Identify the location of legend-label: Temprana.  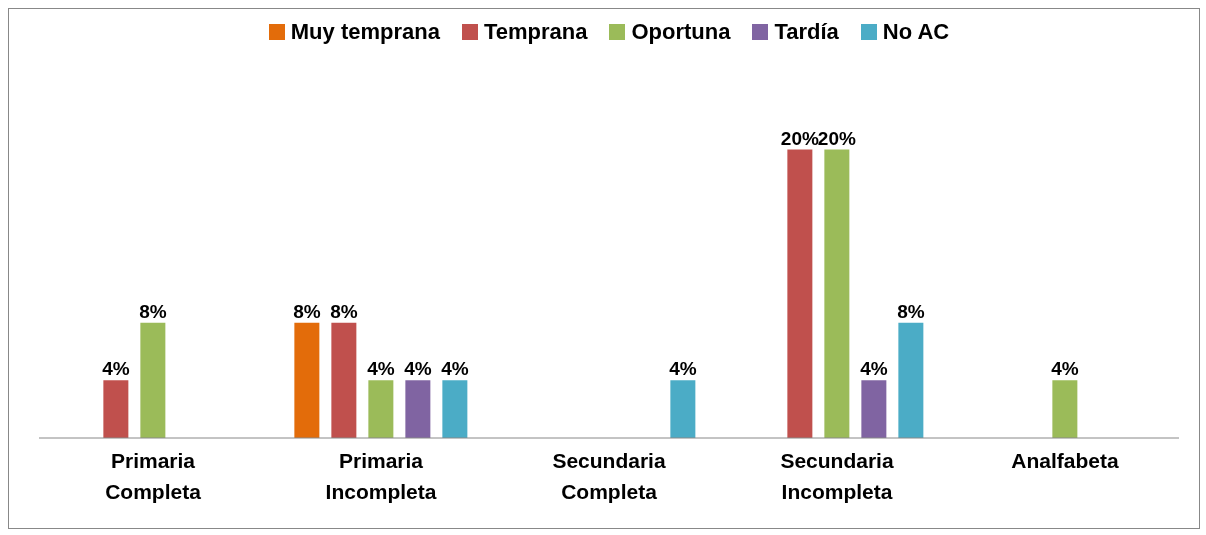
(535, 32).